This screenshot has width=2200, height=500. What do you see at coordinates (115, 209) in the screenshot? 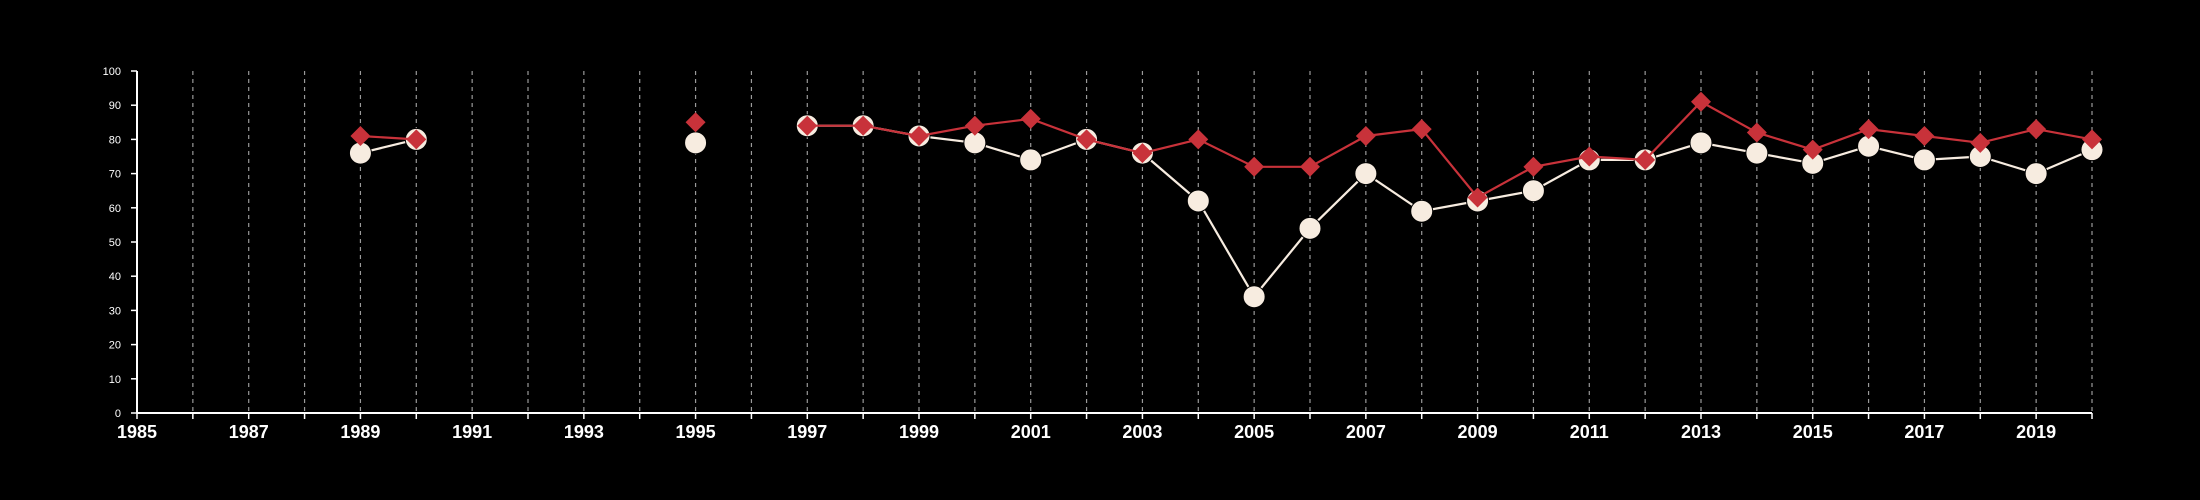
I see `y-tick-label: 60` at bounding box center [115, 209].